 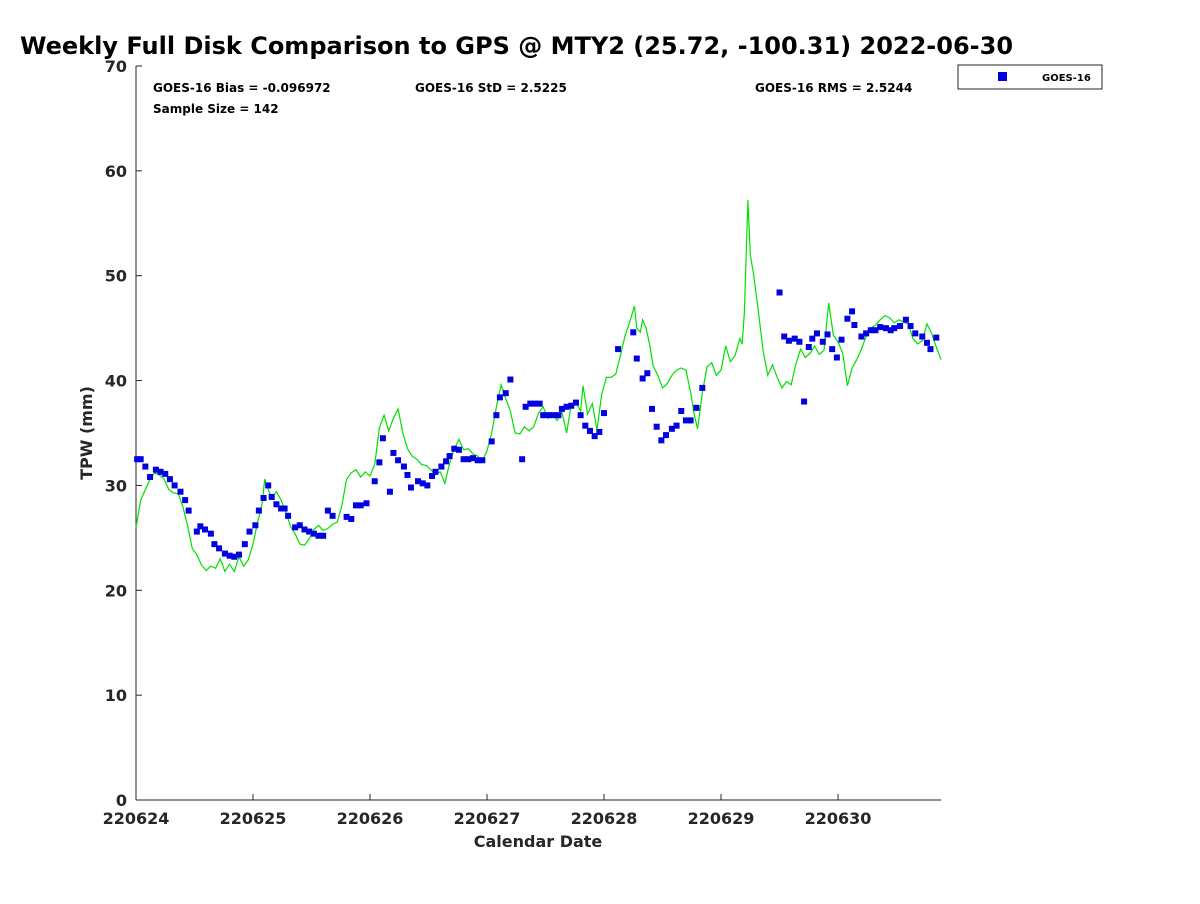 What do you see at coordinates (838, 818) in the screenshot?
I see `x-tick-label: 220630` at bounding box center [838, 818].